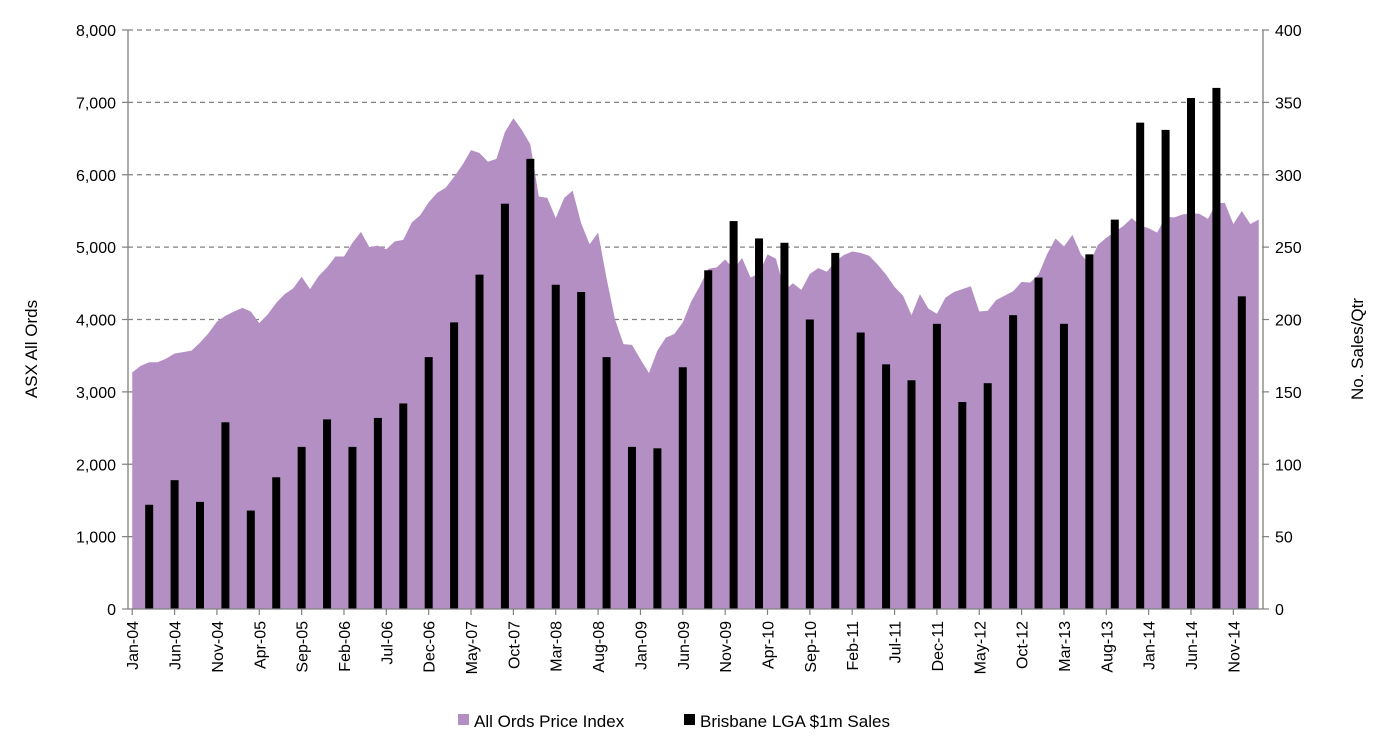  I want to click on right-tick-label: 300, so click(1288, 176).